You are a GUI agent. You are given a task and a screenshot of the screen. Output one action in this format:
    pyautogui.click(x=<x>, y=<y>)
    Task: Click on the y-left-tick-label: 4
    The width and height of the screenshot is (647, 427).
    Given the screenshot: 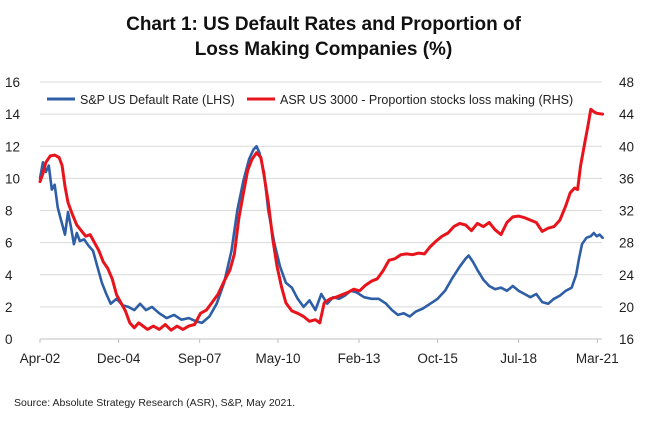 What is the action you would take?
    pyautogui.click(x=9, y=275)
    